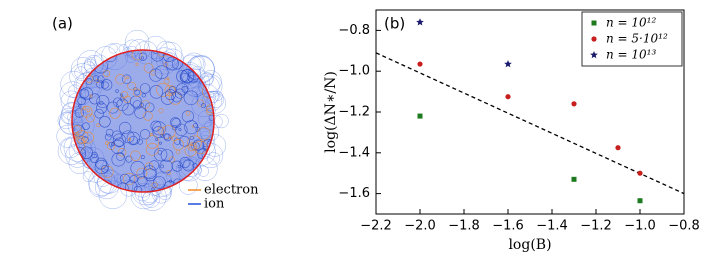 The width and height of the screenshot is (708, 270). I want to click on y-tick-label: −1.6, so click(354, 193).